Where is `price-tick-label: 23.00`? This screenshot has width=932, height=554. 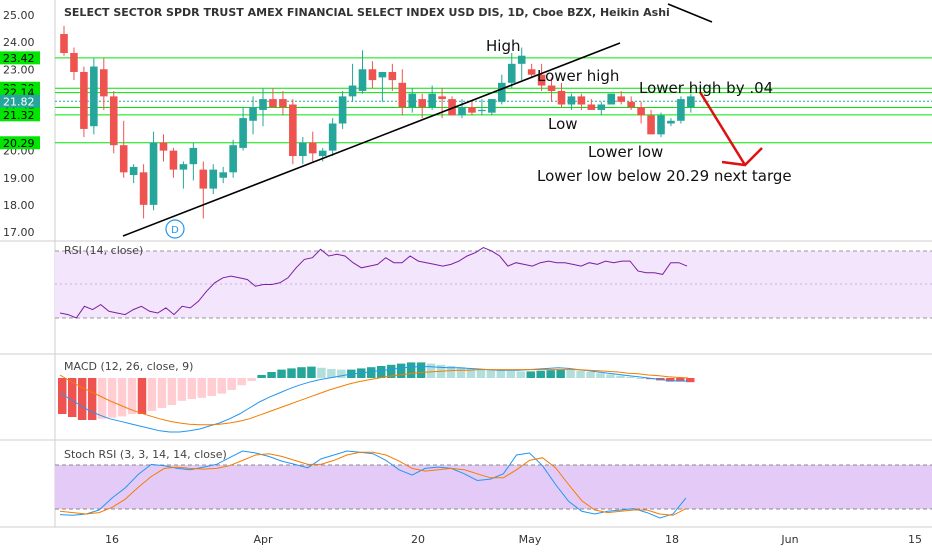 price-tick-label: 23.00 is located at coordinates (19, 69).